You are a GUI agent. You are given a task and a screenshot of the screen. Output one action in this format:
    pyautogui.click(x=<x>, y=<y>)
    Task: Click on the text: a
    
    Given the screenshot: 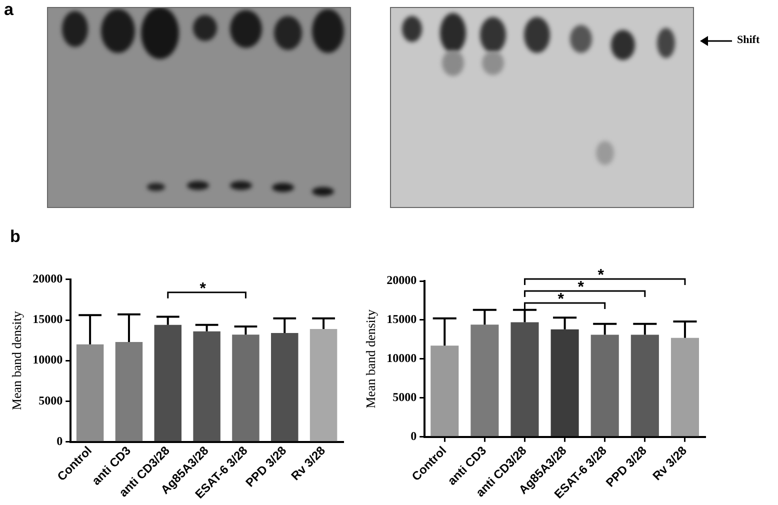 What is the action you would take?
    pyautogui.click(x=9, y=10)
    